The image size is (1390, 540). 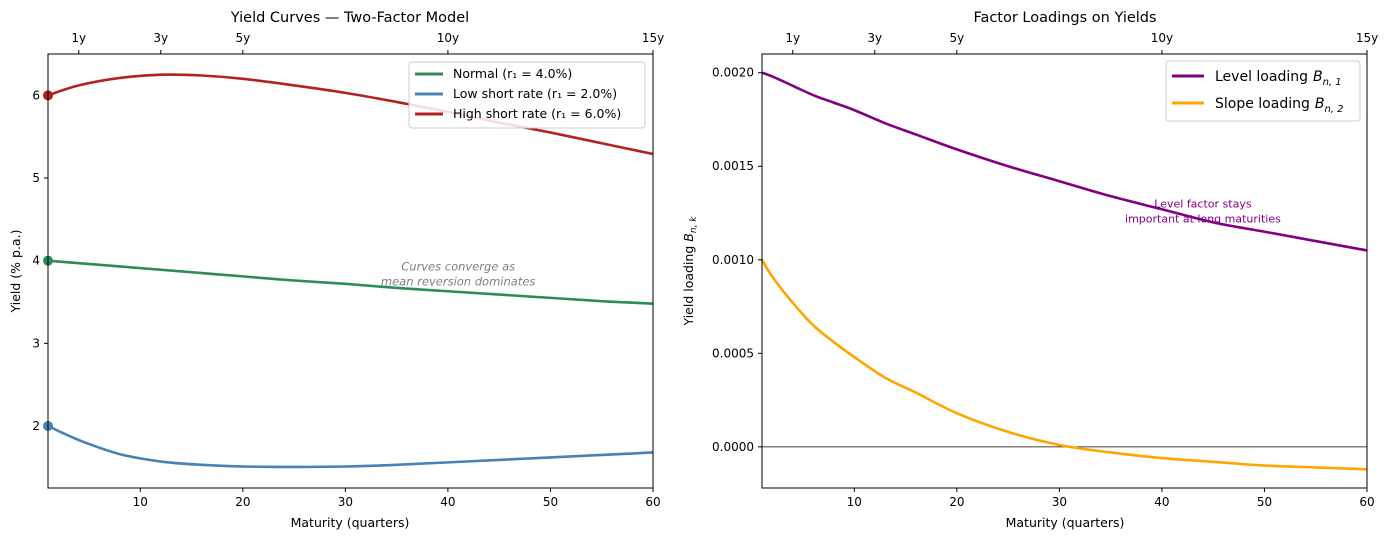 What do you see at coordinates (36, 343) in the screenshot?
I see `y-tick-label-3: 3` at bounding box center [36, 343].